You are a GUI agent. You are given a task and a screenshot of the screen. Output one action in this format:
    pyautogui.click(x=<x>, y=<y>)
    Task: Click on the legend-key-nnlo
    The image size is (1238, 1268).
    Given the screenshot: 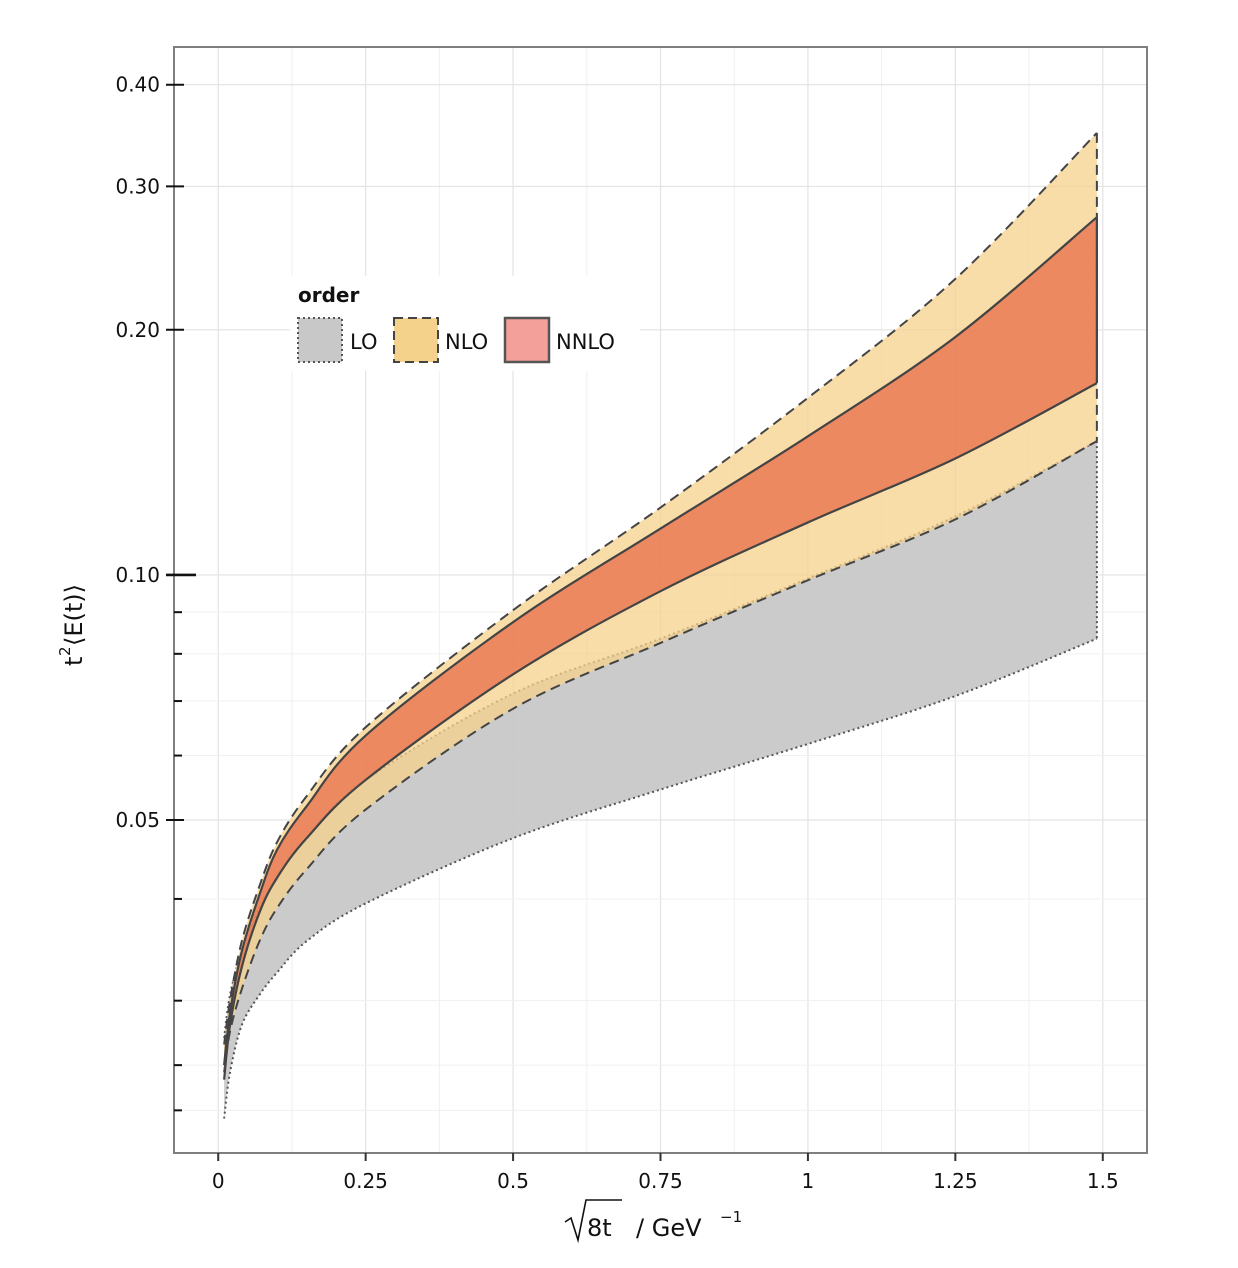 What is the action you would take?
    pyautogui.click(x=527, y=340)
    